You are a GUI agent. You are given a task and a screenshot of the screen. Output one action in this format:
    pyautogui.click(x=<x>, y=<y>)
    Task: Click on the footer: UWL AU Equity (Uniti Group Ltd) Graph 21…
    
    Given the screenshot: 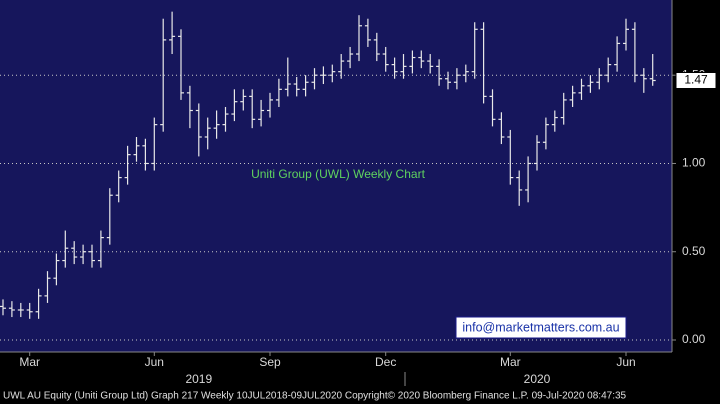 What is the action you would take?
    pyautogui.click(x=315, y=396)
    